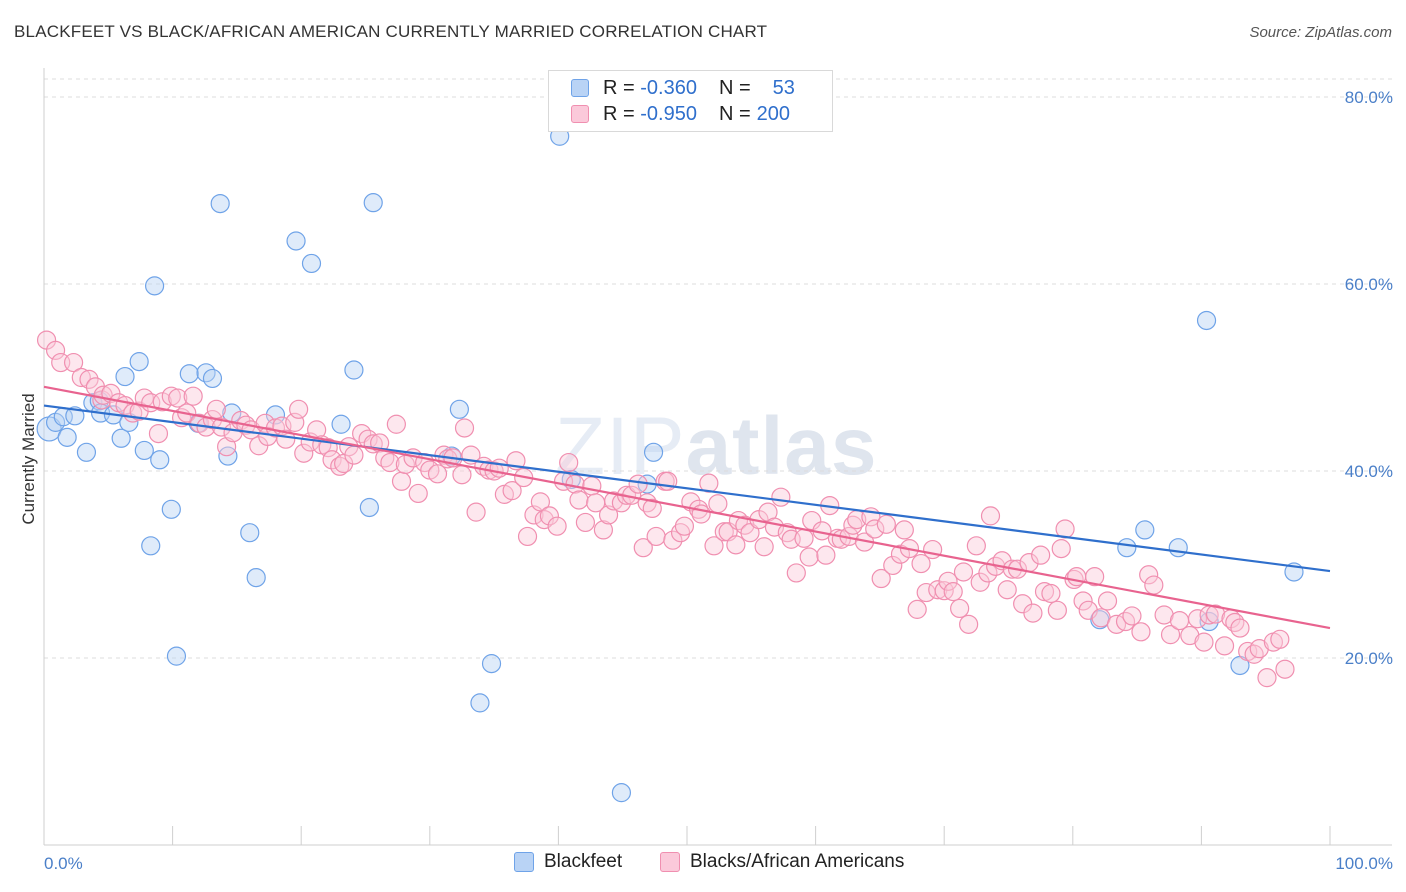  I want to click on y-tick-label: 80.0%, so click(1369, 97).